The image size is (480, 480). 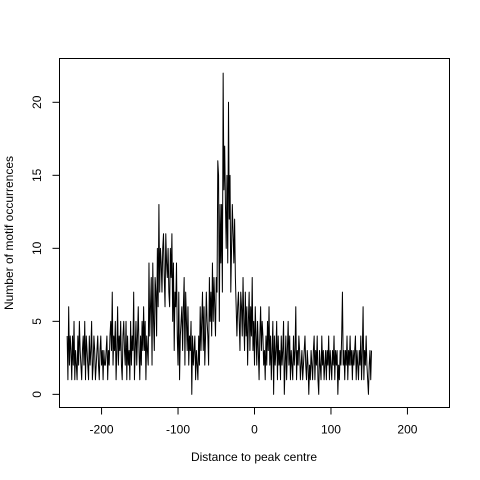 I want to click on x-tick-label: -200, so click(x=102, y=430).